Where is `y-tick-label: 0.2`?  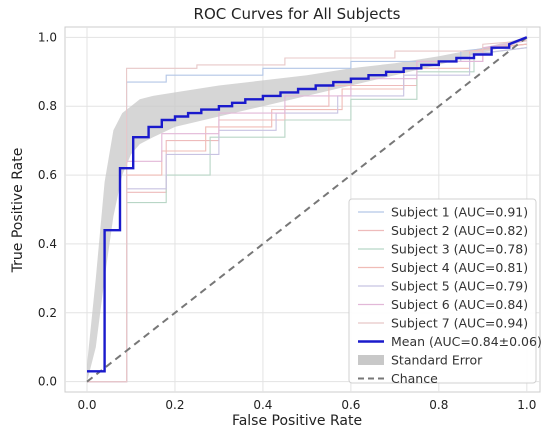
y-tick-label: 0.2 is located at coordinates (47, 313).